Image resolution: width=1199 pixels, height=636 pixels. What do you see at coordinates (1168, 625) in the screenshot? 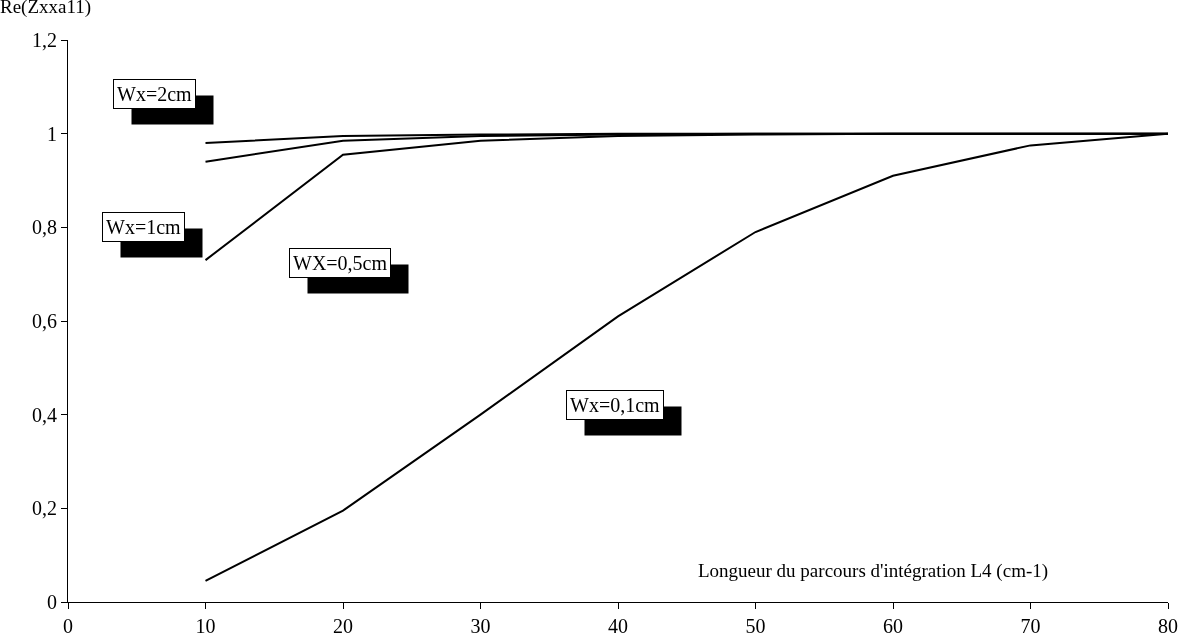
I see `x-tick-label: 80` at bounding box center [1168, 625].